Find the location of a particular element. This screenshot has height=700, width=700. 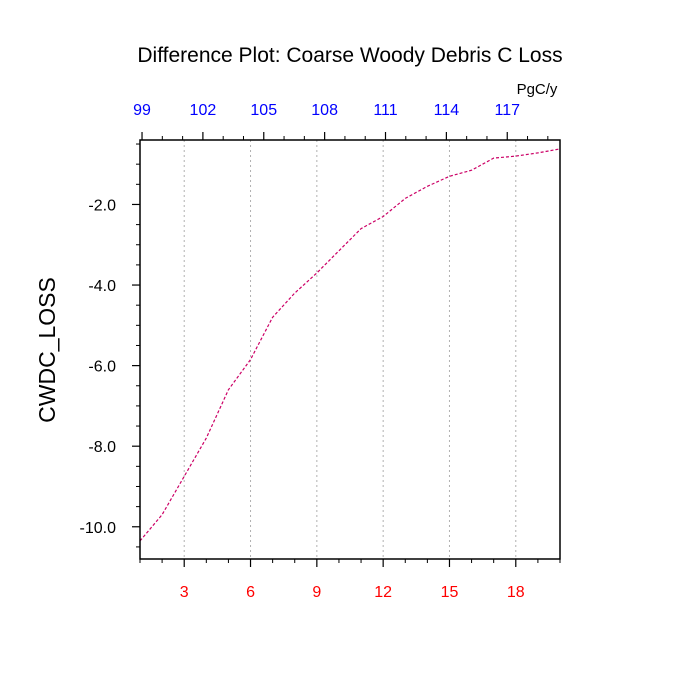

x-tick-label: 18 is located at coordinates (516, 592).